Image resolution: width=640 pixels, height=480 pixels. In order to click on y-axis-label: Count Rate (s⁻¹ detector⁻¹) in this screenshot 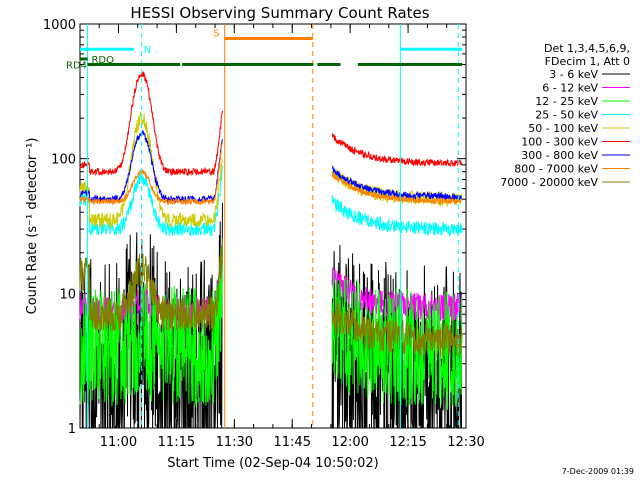, I will do `click(32, 226)`.